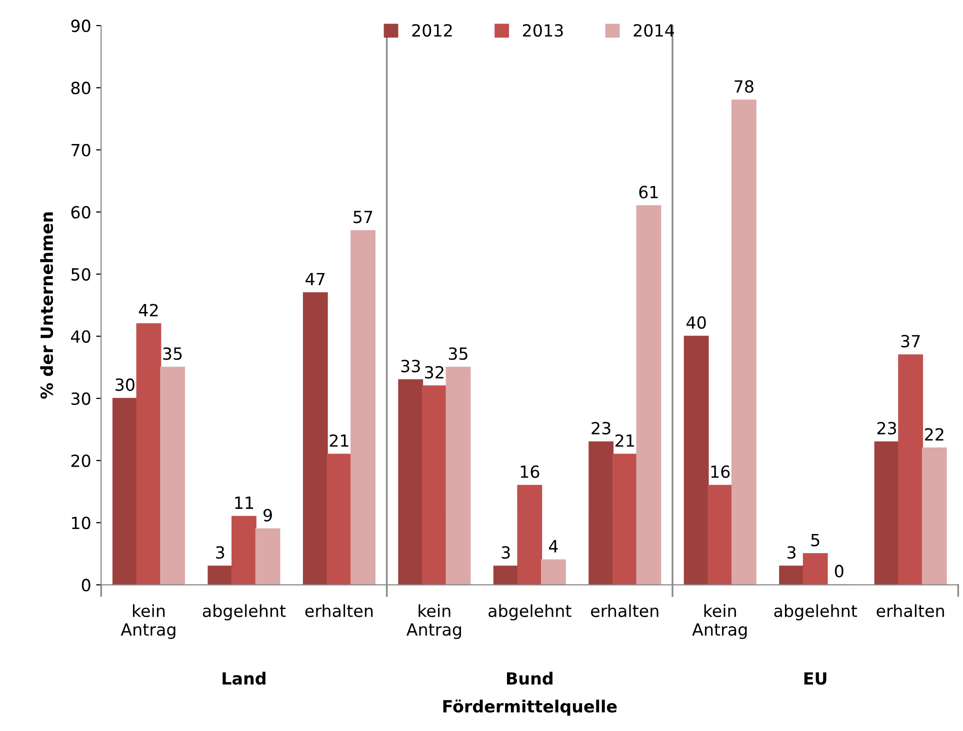  What do you see at coordinates (80, 88) in the screenshot?
I see `y-tick-label: 80` at bounding box center [80, 88].